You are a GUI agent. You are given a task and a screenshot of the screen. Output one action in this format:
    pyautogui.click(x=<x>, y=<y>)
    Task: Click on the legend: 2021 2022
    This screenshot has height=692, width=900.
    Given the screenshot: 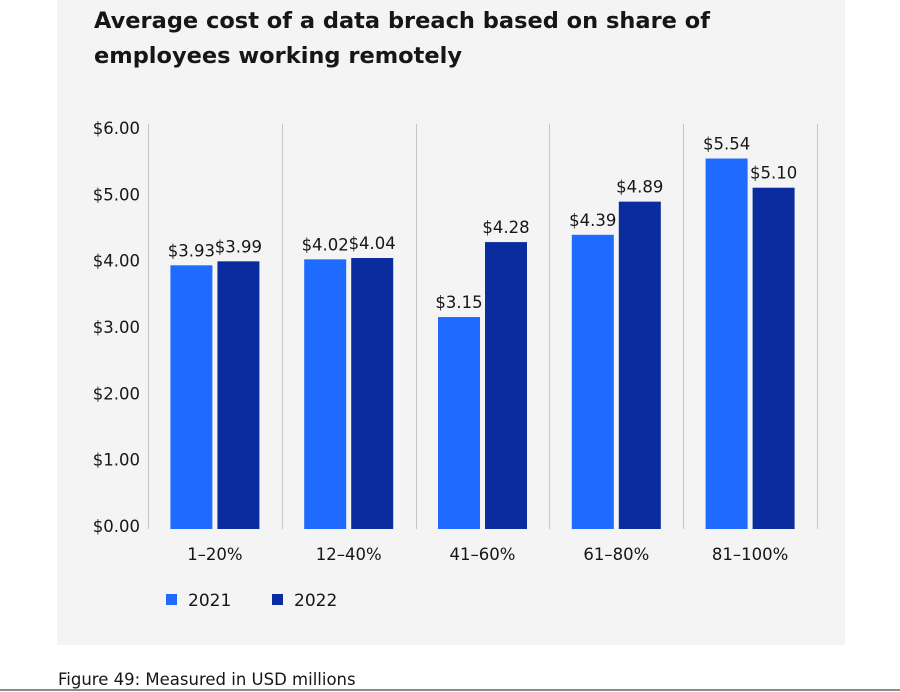 What is the action you would take?
    pyautogui.click(x=251, y=601)
    